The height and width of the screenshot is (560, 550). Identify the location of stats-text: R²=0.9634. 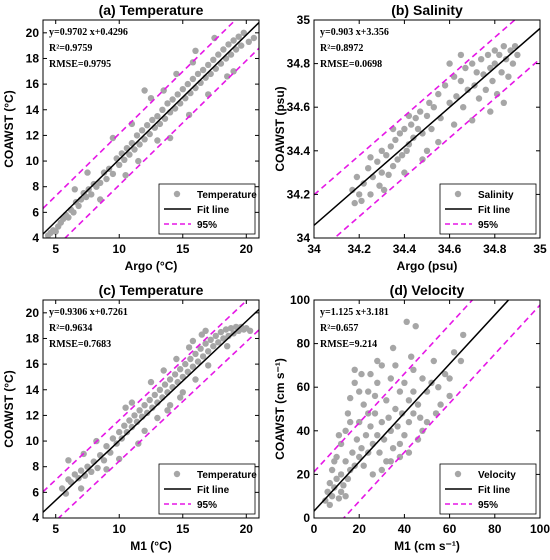
(70, 328).